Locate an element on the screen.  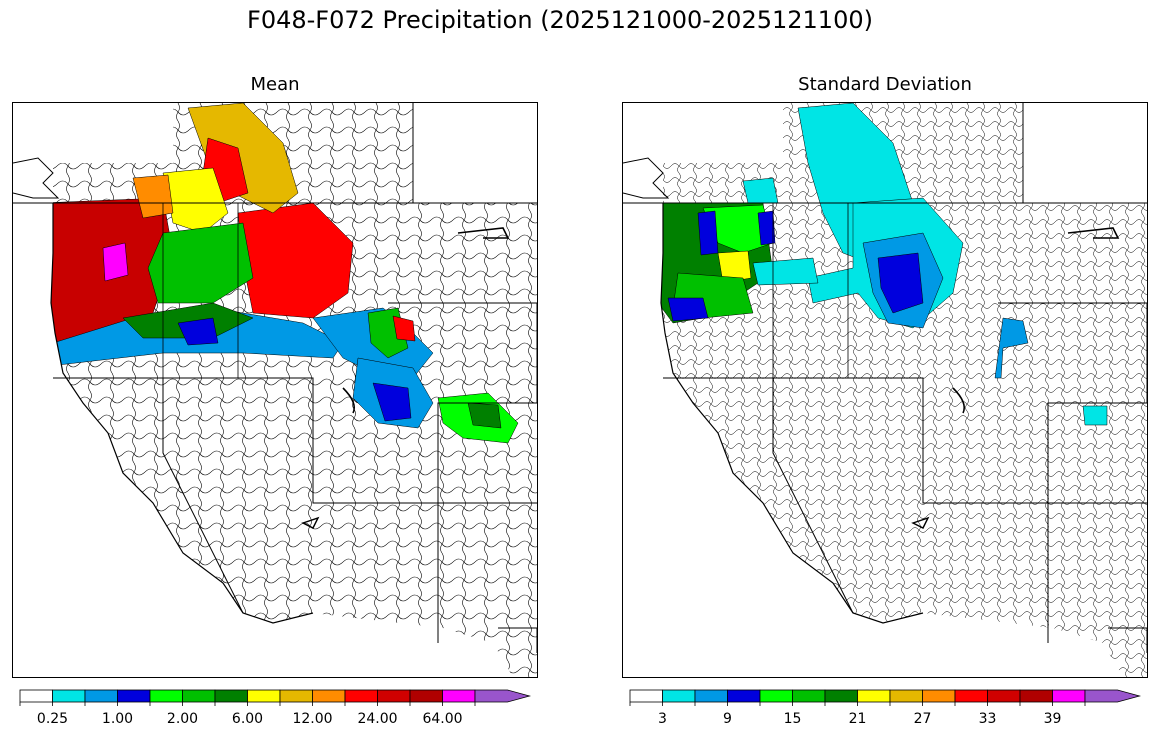
stdev-colorbar is located at coordinates (885, 697).